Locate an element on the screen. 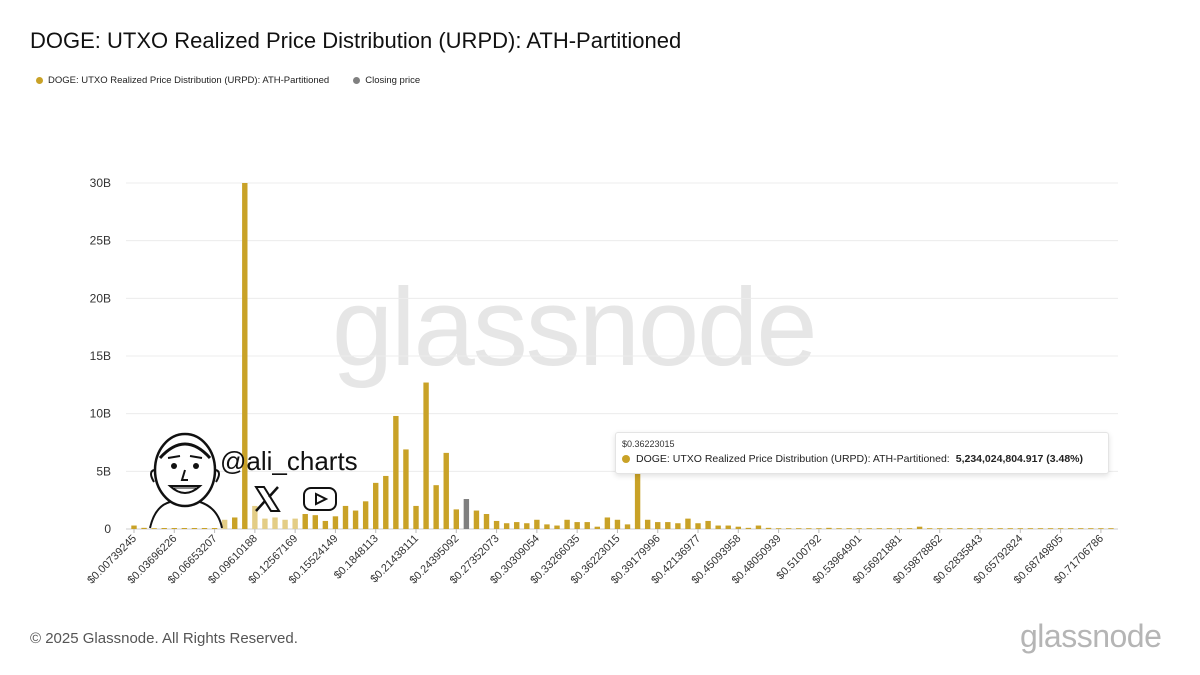  legend-item-closing-price: Closing price is located at coordinates (386, 80).